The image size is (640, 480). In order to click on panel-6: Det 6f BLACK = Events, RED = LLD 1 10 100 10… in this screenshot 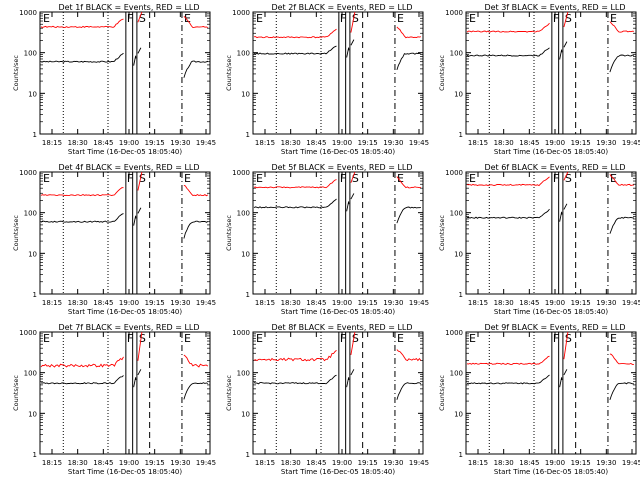, I will do `click(539, 239)`.